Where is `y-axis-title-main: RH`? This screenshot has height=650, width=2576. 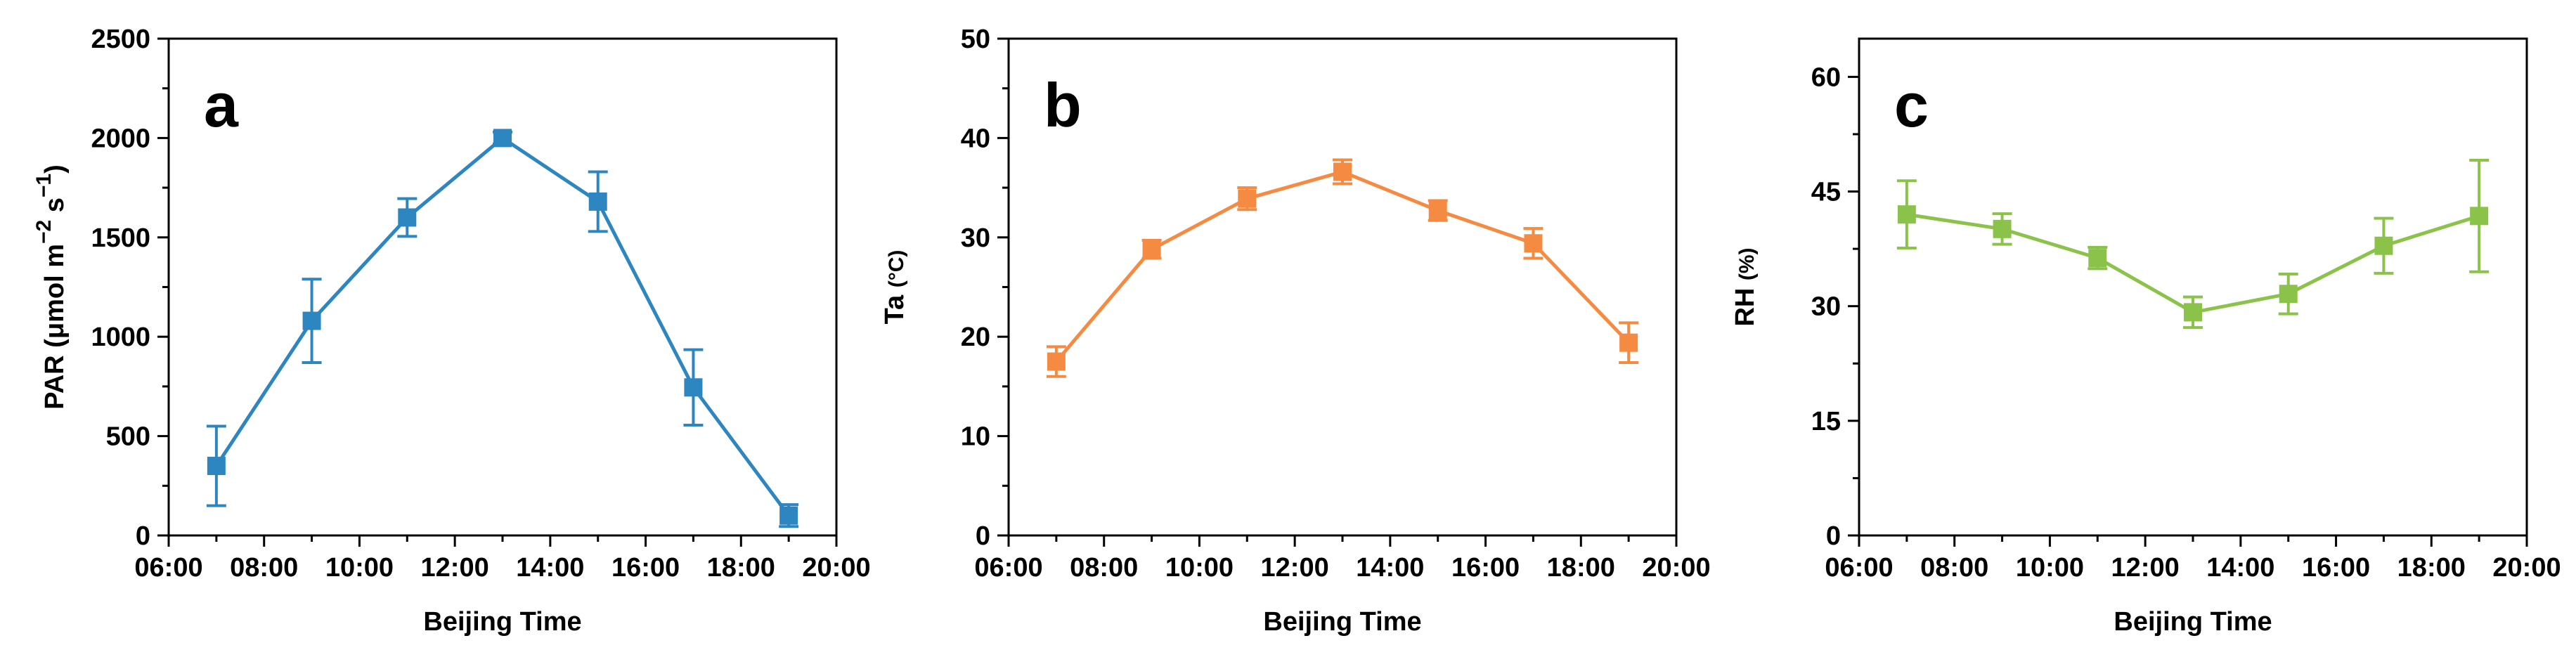 y-axis-title-main: RH is located at coordinates (1745, 303).